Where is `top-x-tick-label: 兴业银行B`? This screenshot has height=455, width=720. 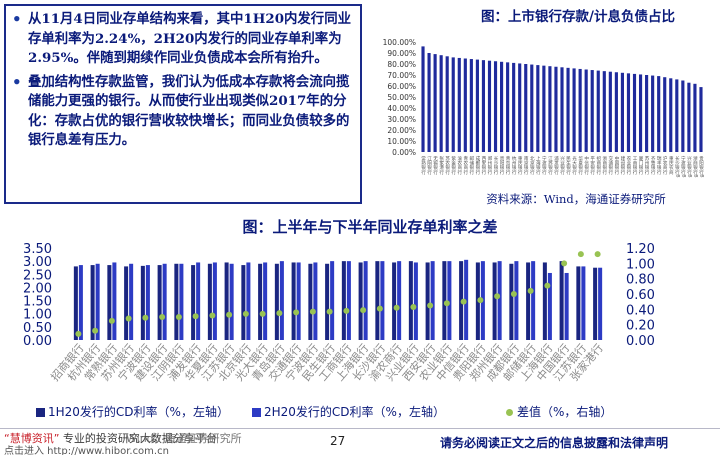 top-x-tick-label: 兴业银行B is located at coordinates (689, 166).